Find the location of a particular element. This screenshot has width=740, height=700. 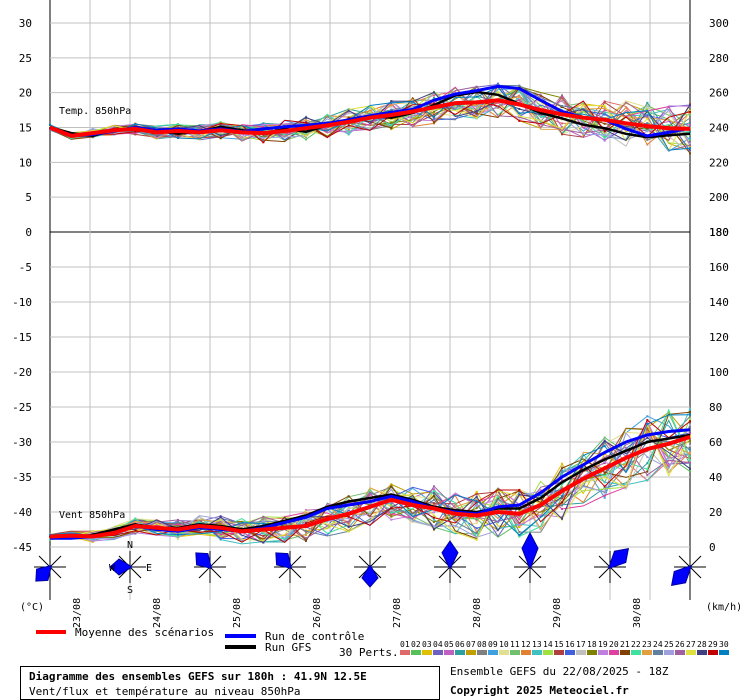

legend-pert-number: 29 is located at coordinates (713, 644).